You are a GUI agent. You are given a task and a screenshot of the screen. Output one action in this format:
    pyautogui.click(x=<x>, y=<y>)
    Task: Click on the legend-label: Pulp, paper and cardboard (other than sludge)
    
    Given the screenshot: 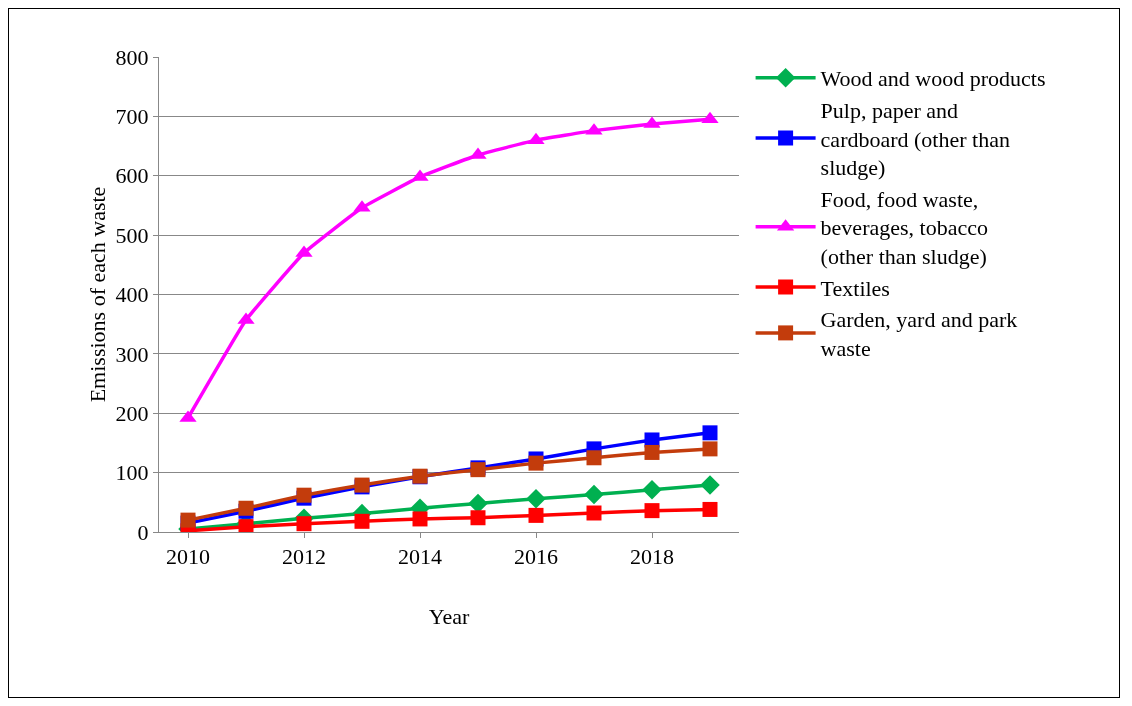 What is the action you would take?
    pyautogui.click(x=915, y=139)
    